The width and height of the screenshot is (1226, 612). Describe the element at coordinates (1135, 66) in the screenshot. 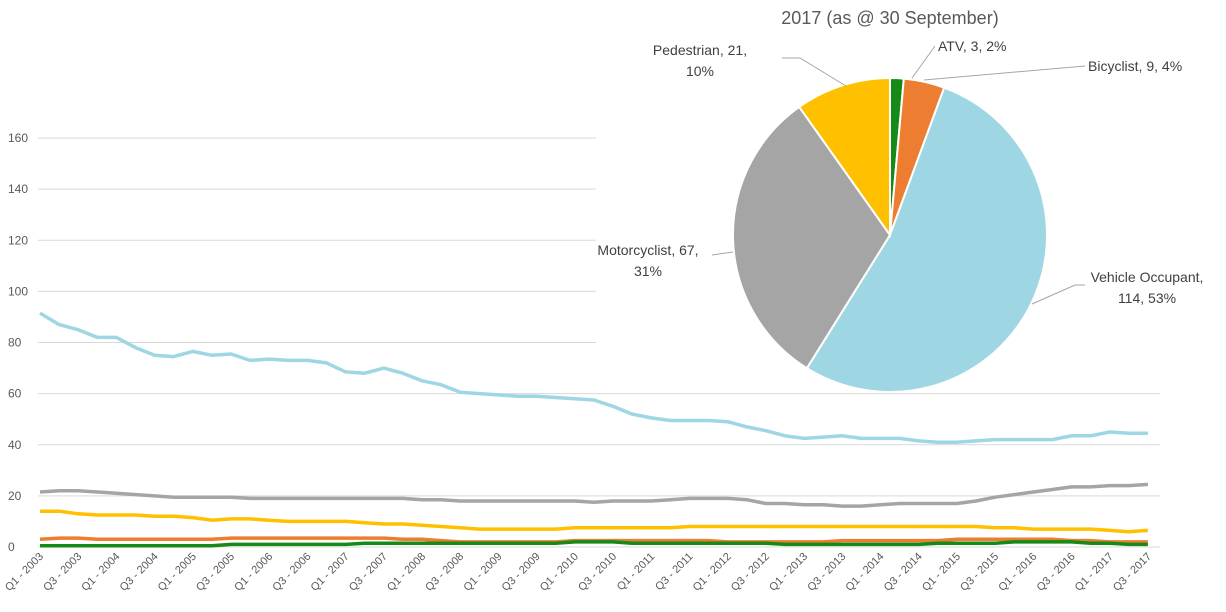

I see `pie-label: Bicyclist, 9, 4%` at that location.